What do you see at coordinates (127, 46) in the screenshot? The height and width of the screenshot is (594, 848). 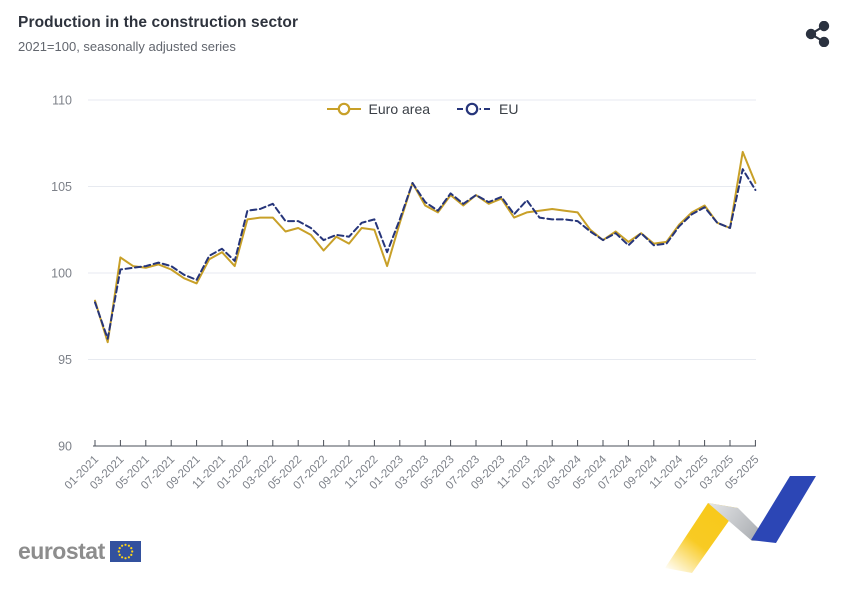 I see `page-subtitle: 2021=100, seasonally adjusted series` at bounding box center [127, 46].